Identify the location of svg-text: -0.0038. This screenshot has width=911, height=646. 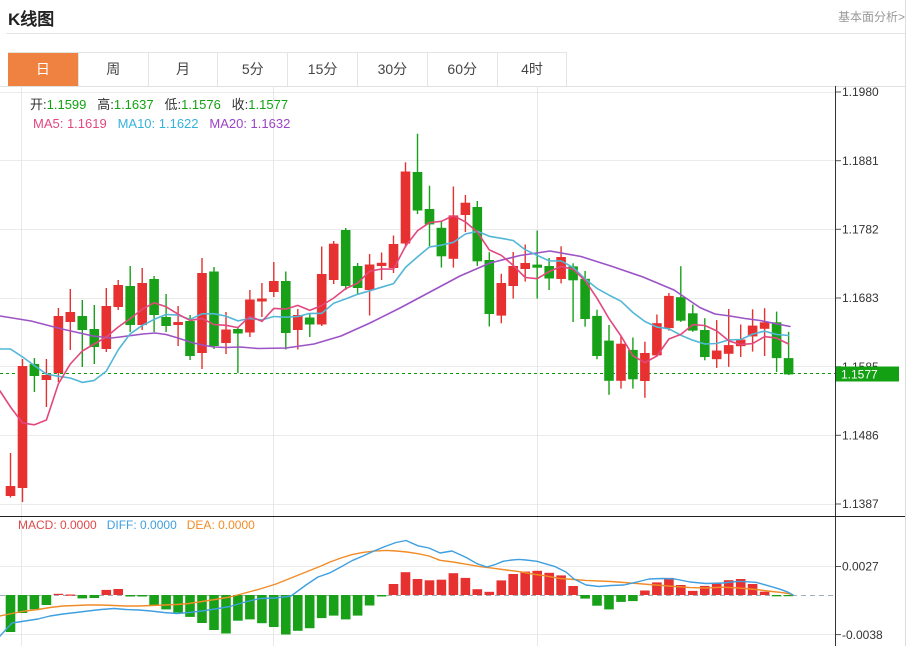
(862, 635).